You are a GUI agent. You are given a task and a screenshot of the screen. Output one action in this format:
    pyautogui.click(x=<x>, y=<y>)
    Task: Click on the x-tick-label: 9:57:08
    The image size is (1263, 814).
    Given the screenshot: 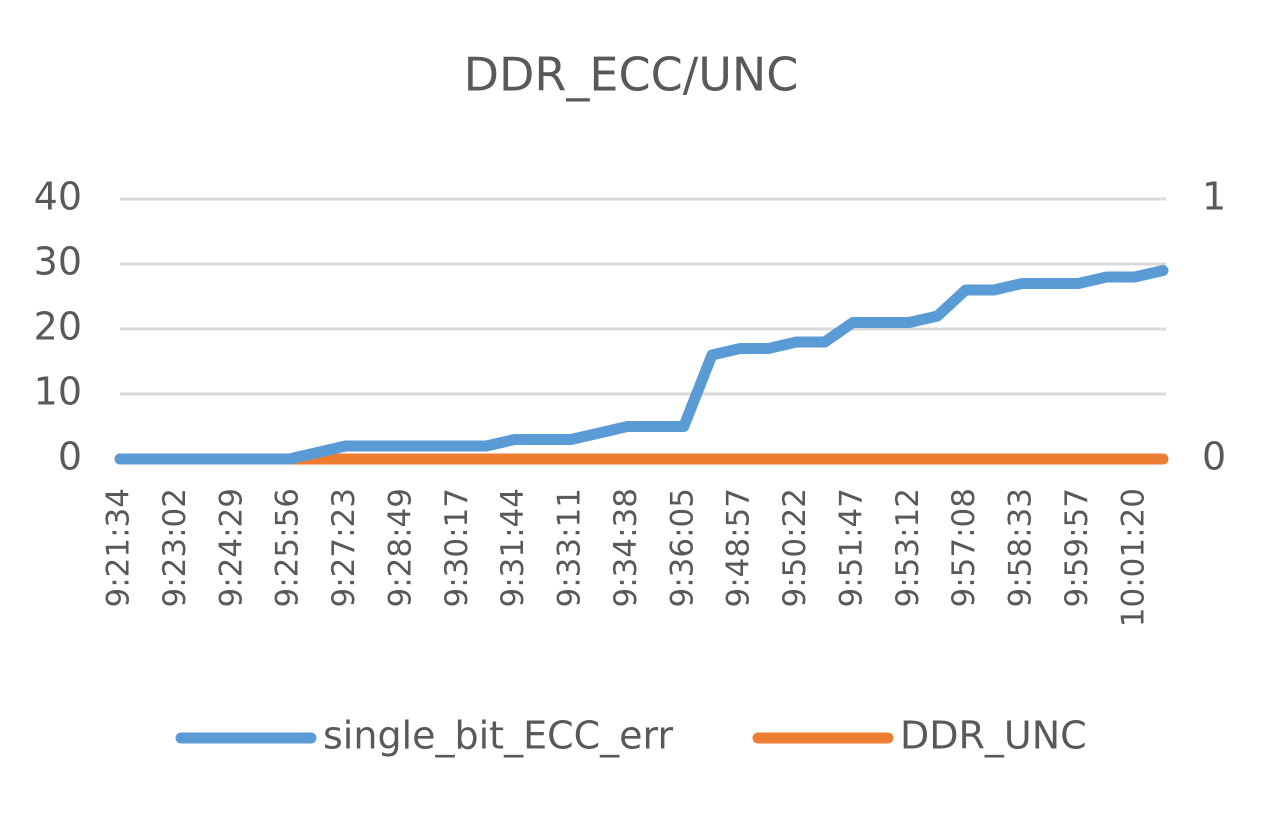 What is the action you would take?
    pyautogui.click(x=964, y=548)
    